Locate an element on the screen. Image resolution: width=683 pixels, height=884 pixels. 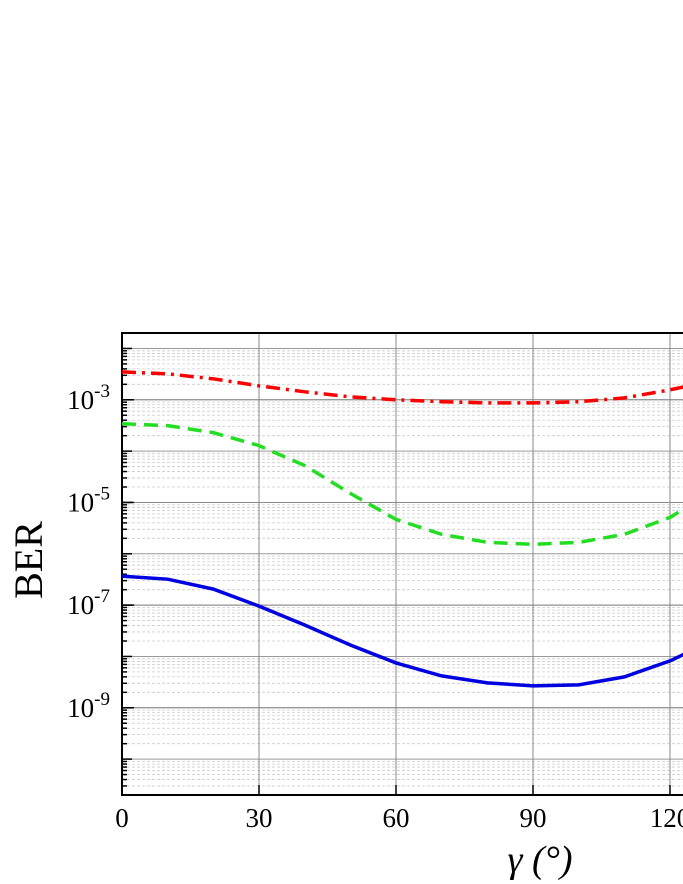
y-tick-label: 10⁻⁷ is located at coordinates (88, 603).